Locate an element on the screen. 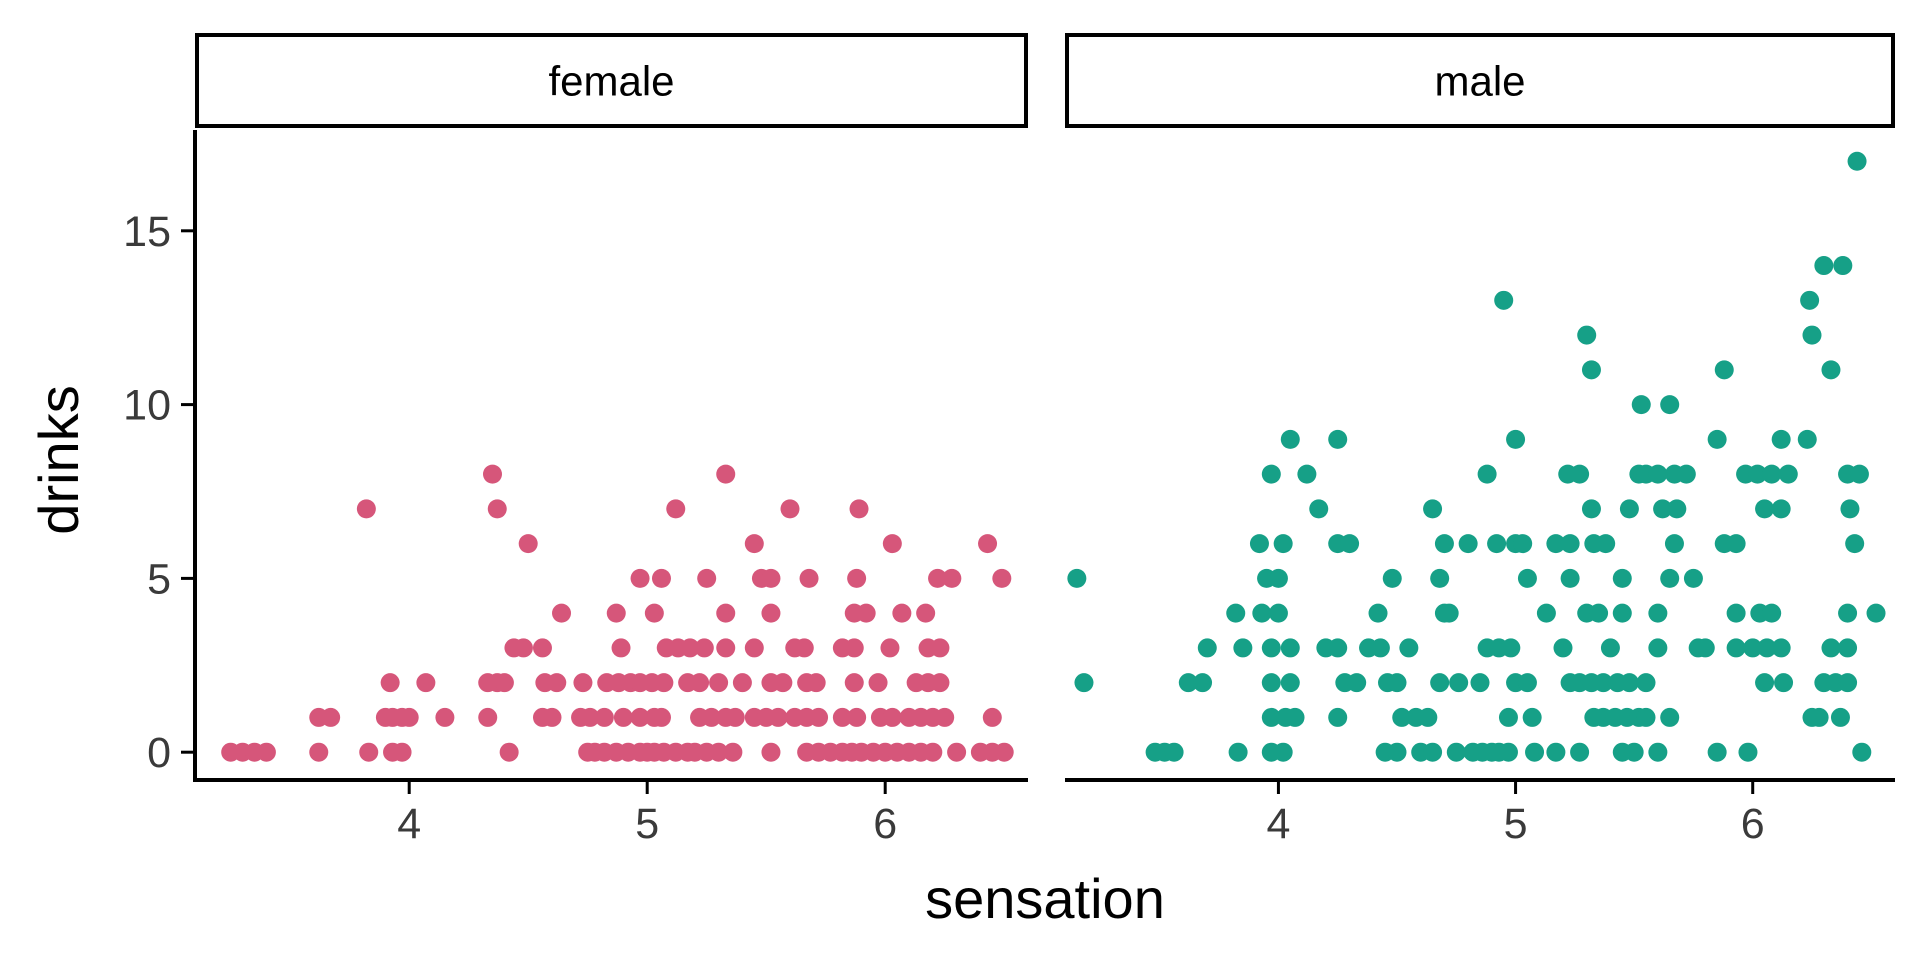 This screenshot has width=1920, height=960. y-tick-label: 10 is located at coordinates (147, 406).